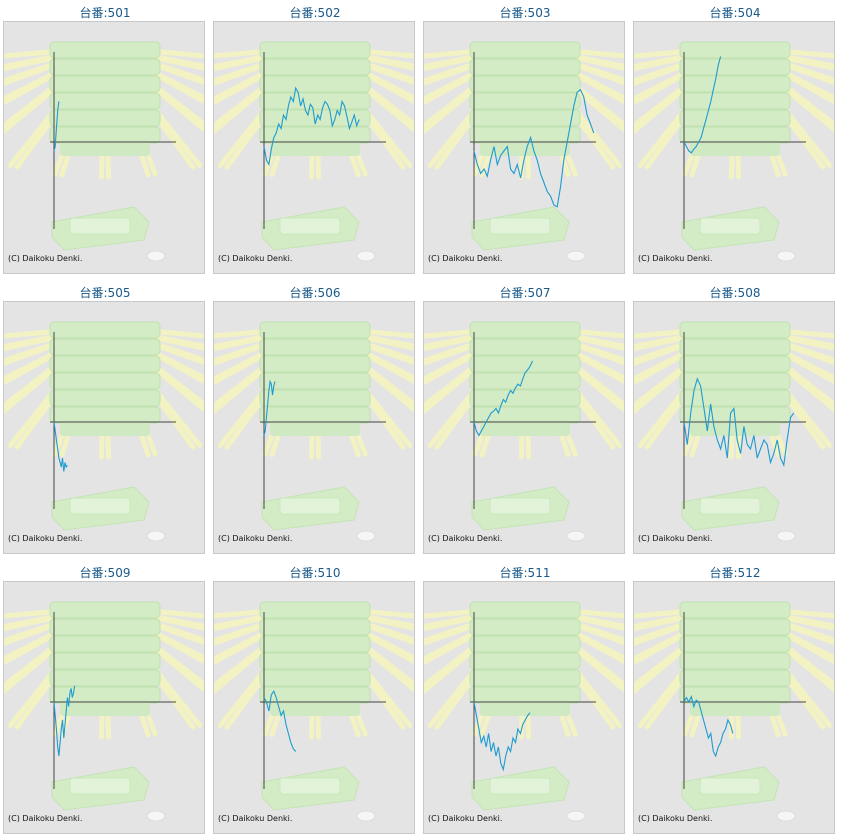  What do you see at coordinates (315, 293) in the screenshot?
I see `chart-title: 台番:506` at bounding box center [315, 293].